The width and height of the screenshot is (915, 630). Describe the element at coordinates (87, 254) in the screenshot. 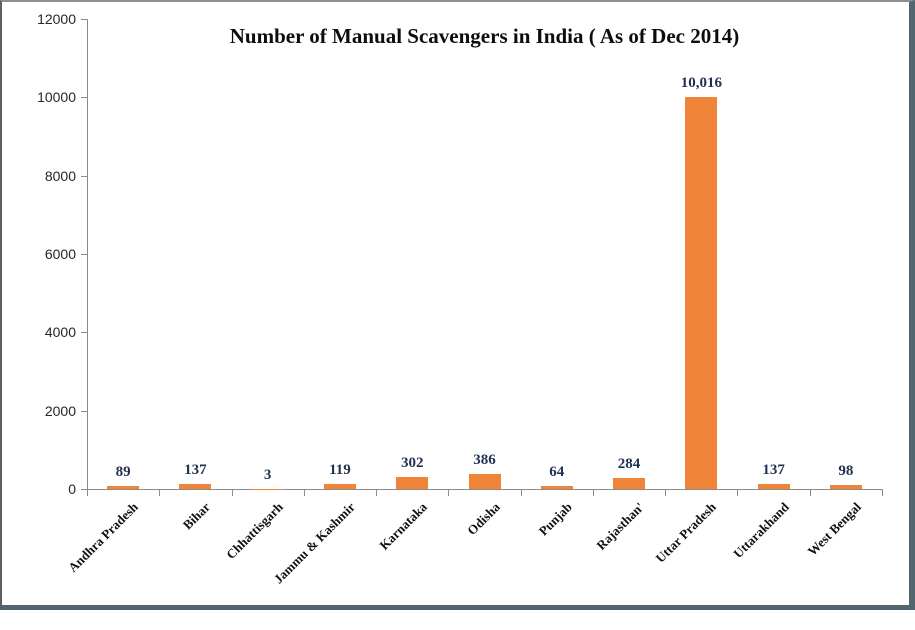

I see `y-axis-line` at that location.